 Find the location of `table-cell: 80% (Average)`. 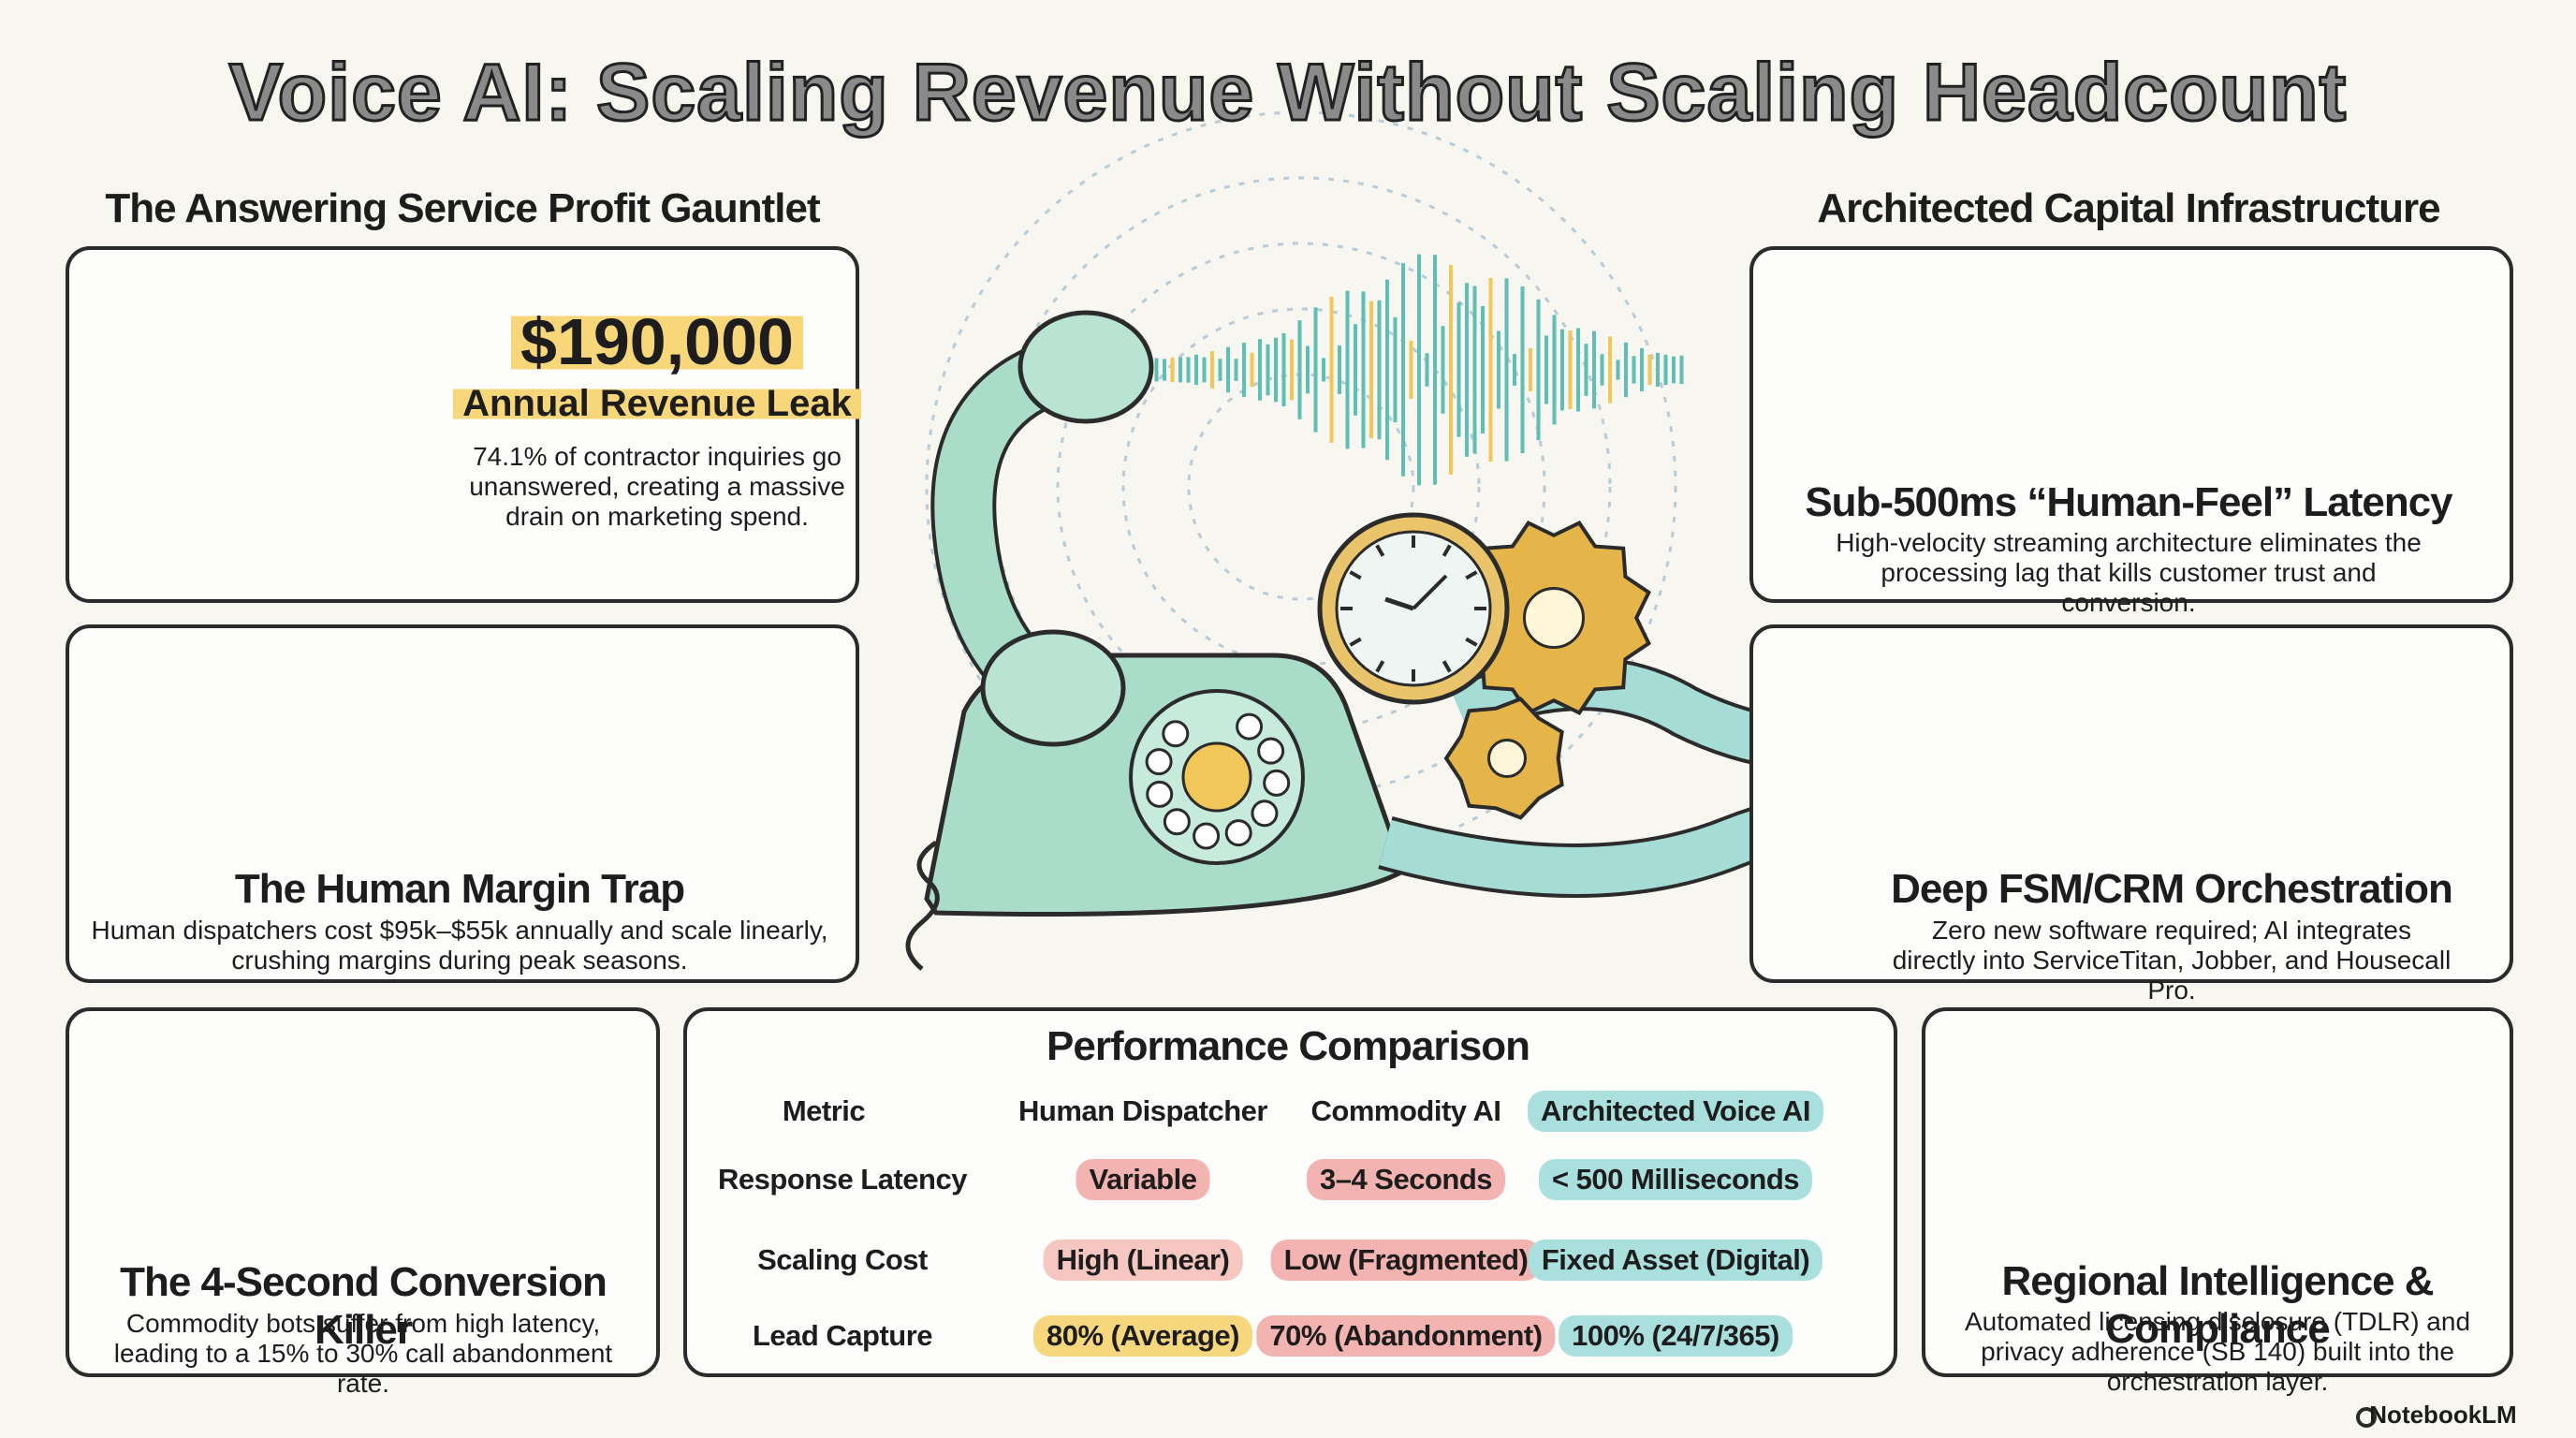

table-cell: 80% (Average) is located at coordinates (1142, 1336).